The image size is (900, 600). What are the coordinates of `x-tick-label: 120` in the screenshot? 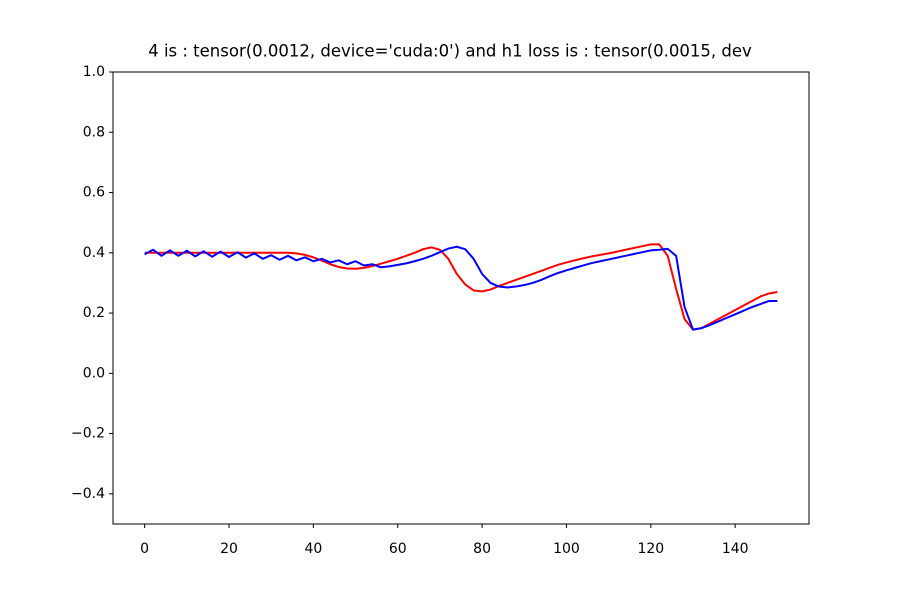 It's located at (650, 549).